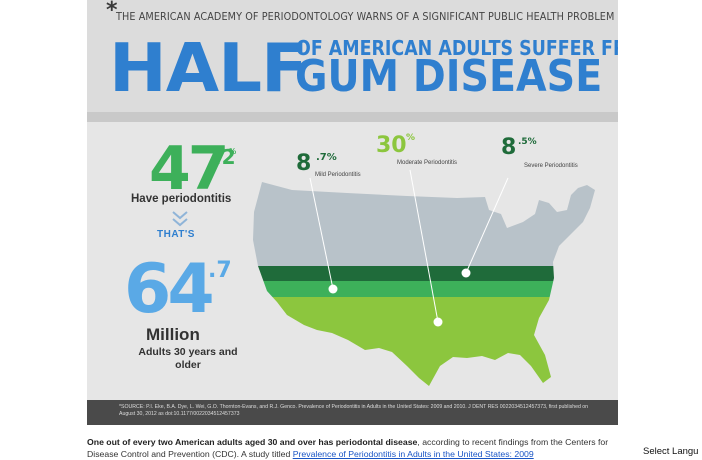 This screenshot has width=702, height=460. What do you see at coordinates (176, 234) in the screenshot?
I see `thats-label: THAT'S` at bounding box center [176, 234].